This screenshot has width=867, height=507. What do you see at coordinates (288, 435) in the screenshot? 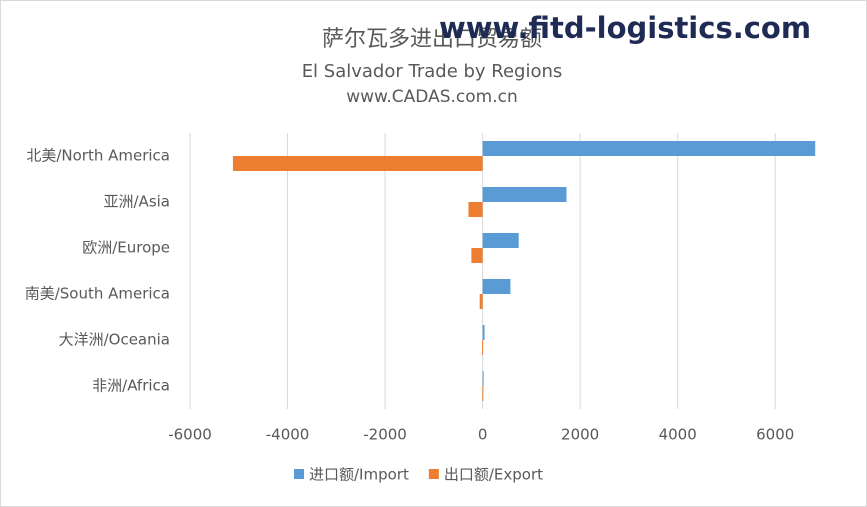
I see `x-tick-label: -4000` at bounding box center [288, 435].